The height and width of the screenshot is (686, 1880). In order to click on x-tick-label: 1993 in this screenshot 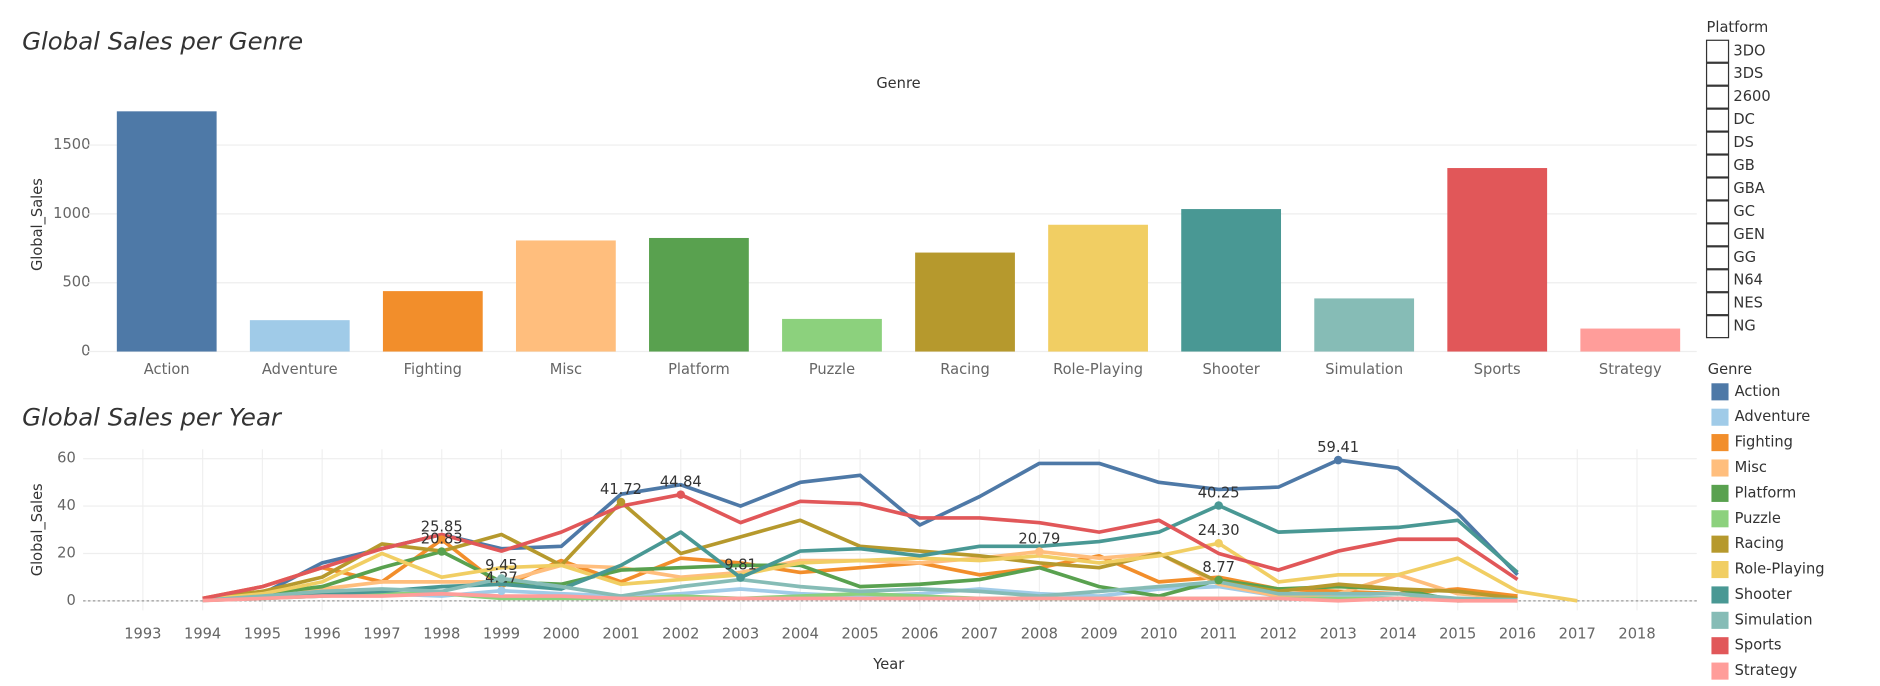, I will do `click(142, 634)`.